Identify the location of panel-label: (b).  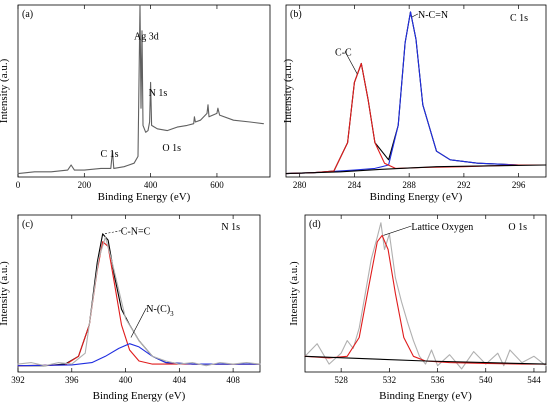
(296, 14).